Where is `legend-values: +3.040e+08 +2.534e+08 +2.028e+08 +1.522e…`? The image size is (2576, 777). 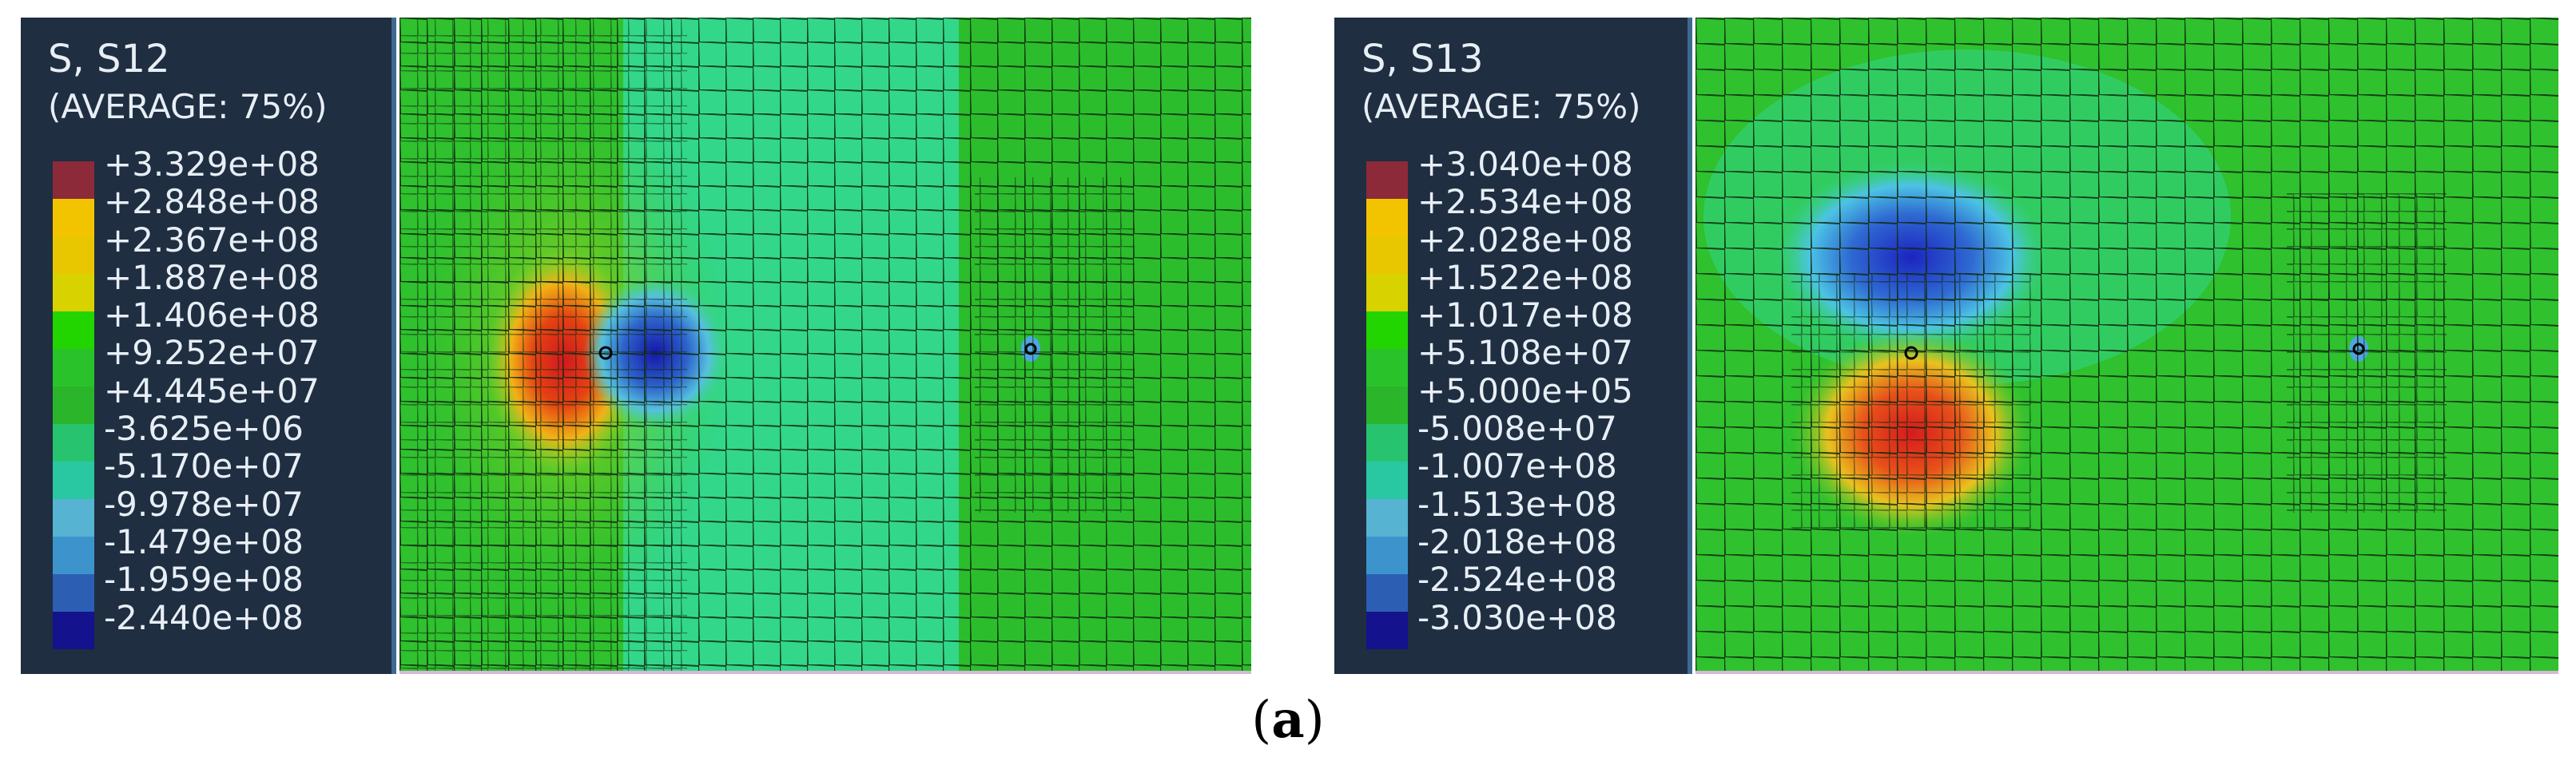
legend-values: +3.040e+08 +2.534e+08 +2.028e+08 +1.522e… is located at coordinates (1525, 391).